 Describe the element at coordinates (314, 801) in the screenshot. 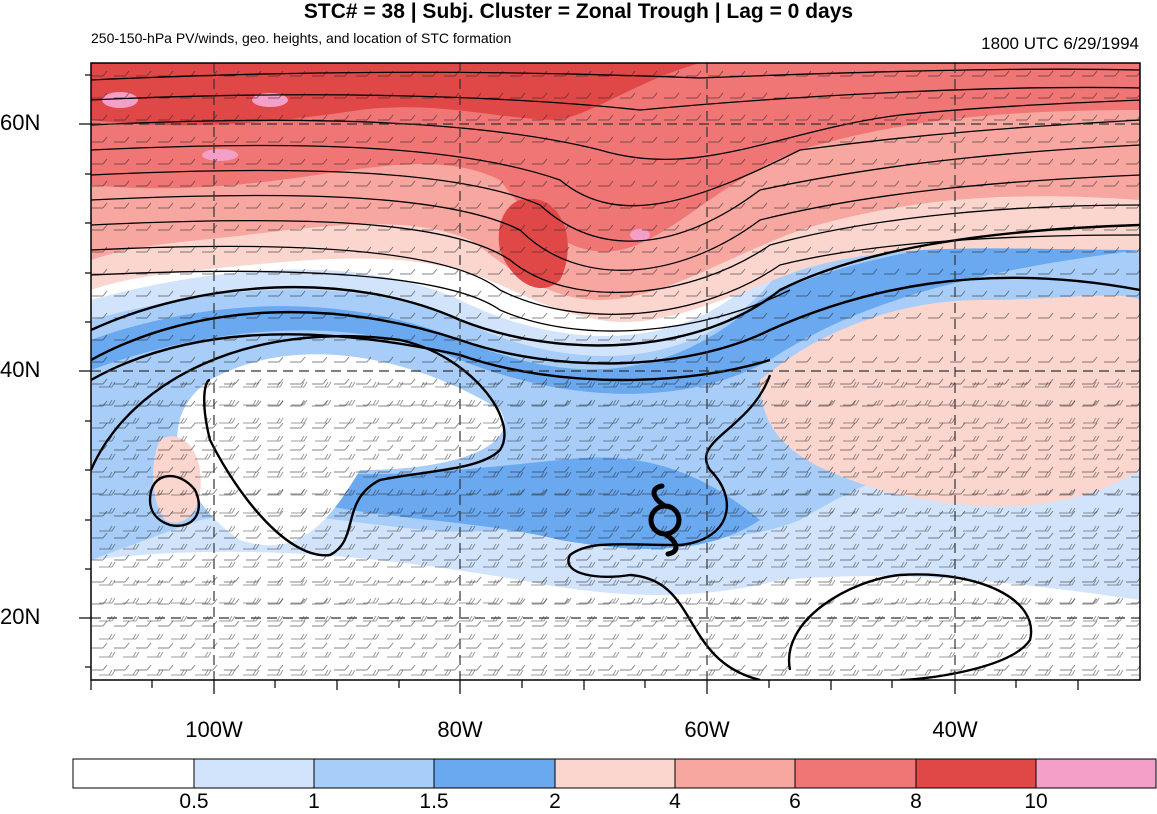

I see `colorbar-label: 1` at that location.